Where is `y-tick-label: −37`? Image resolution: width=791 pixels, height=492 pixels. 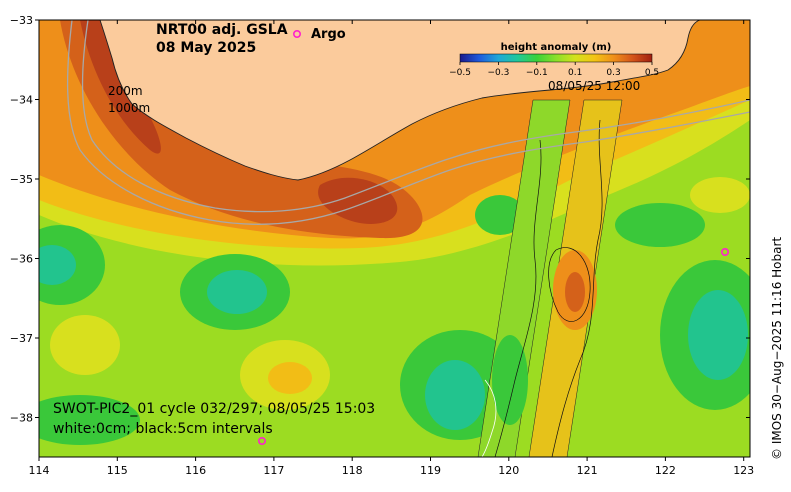
y-tick-label: −37 is located at coordinates (21, 338).